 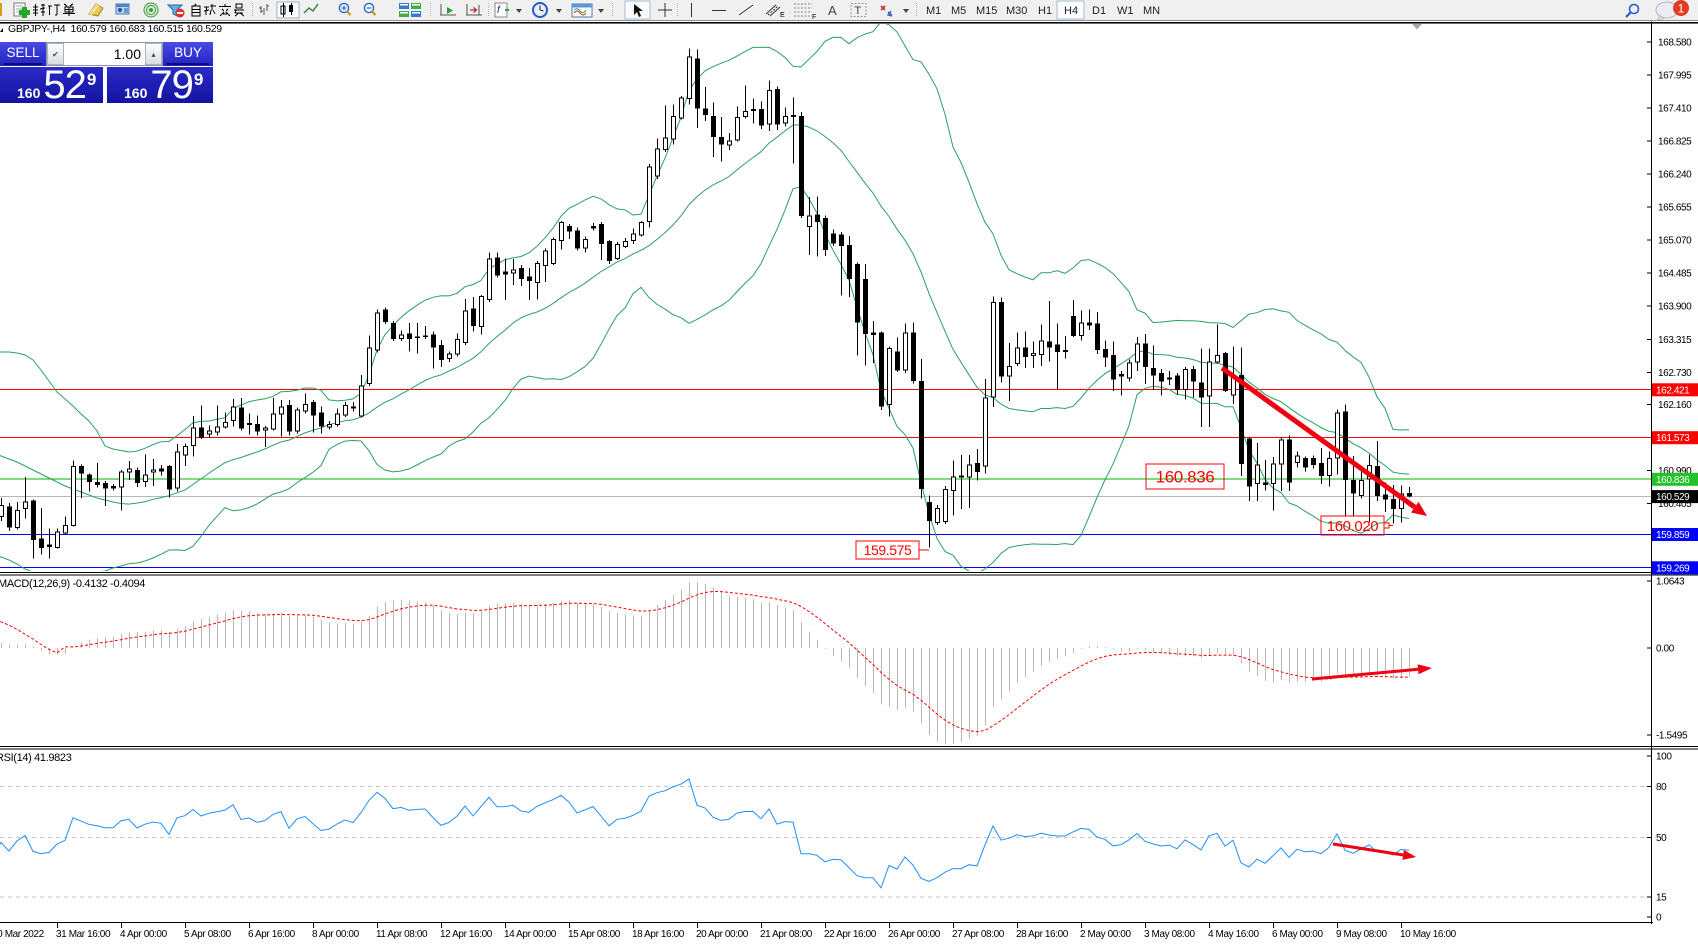 I want to click on svg-text: 8 Apr 00:00, so click(x=336, y=934).